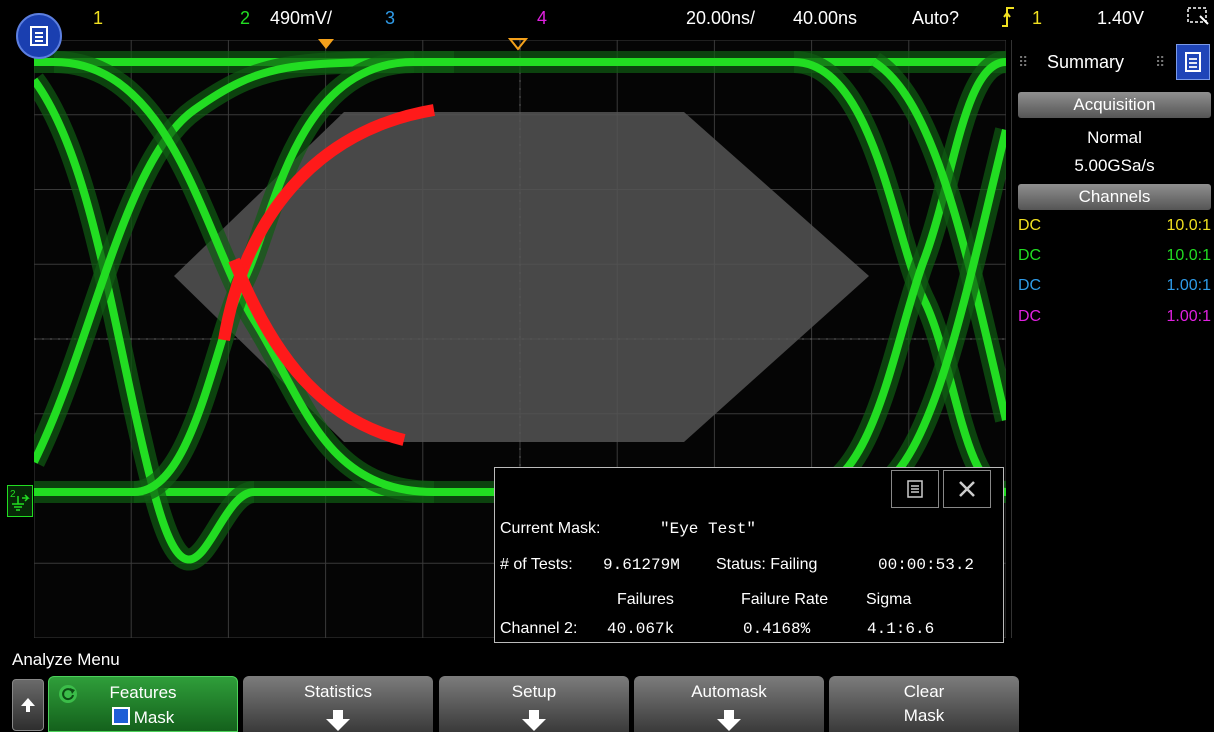  I want to click on tests-label: # of Tests:, so click(536, 564).